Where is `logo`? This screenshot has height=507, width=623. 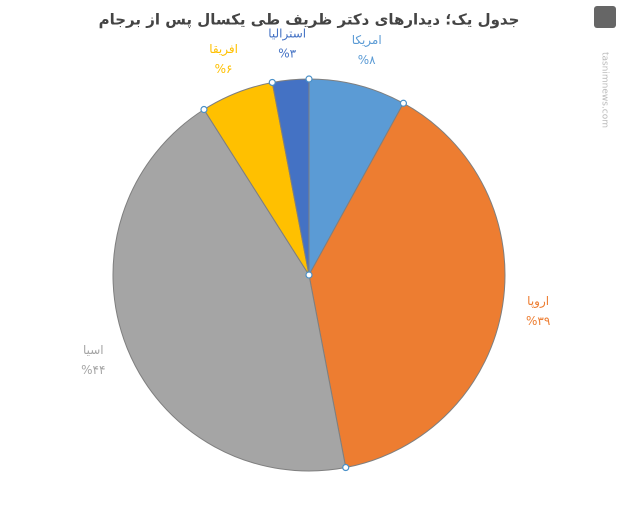 logo is located at coordinates (605, 17).